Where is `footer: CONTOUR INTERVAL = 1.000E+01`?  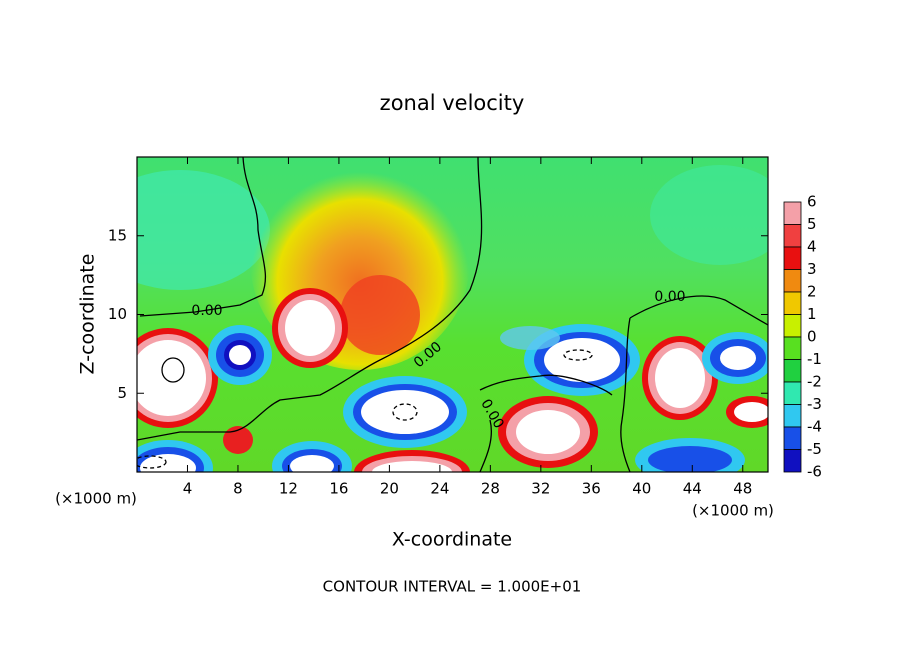 footer: CONTOUR INTERVAL = 1.000E+01 is located at coordinates (452, 587).